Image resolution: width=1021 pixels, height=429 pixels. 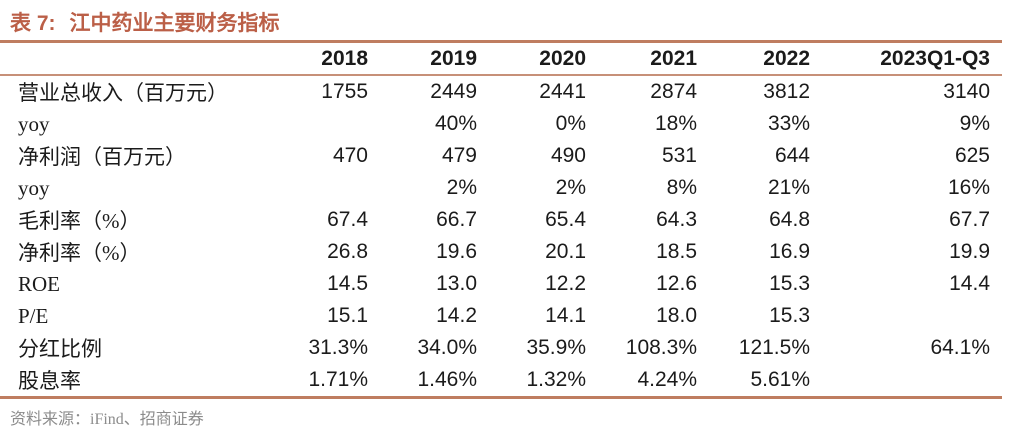 I want to click on cell-value: 18.5, so click(x=676, y=251).